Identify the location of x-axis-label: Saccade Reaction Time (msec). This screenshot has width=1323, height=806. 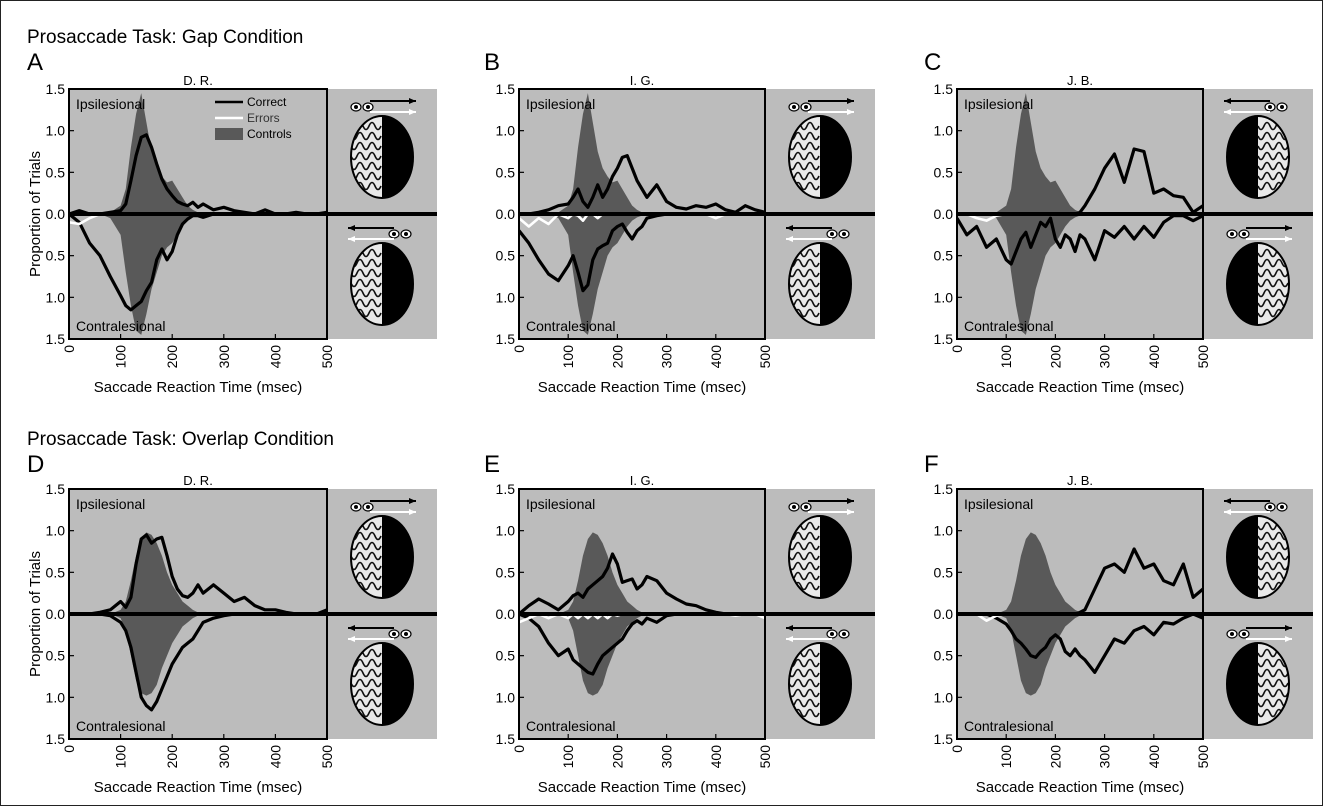
(198, 387).